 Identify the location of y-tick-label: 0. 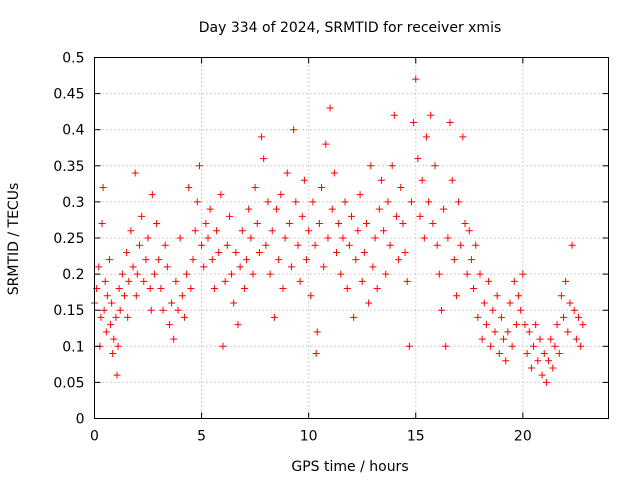
(80, 420).